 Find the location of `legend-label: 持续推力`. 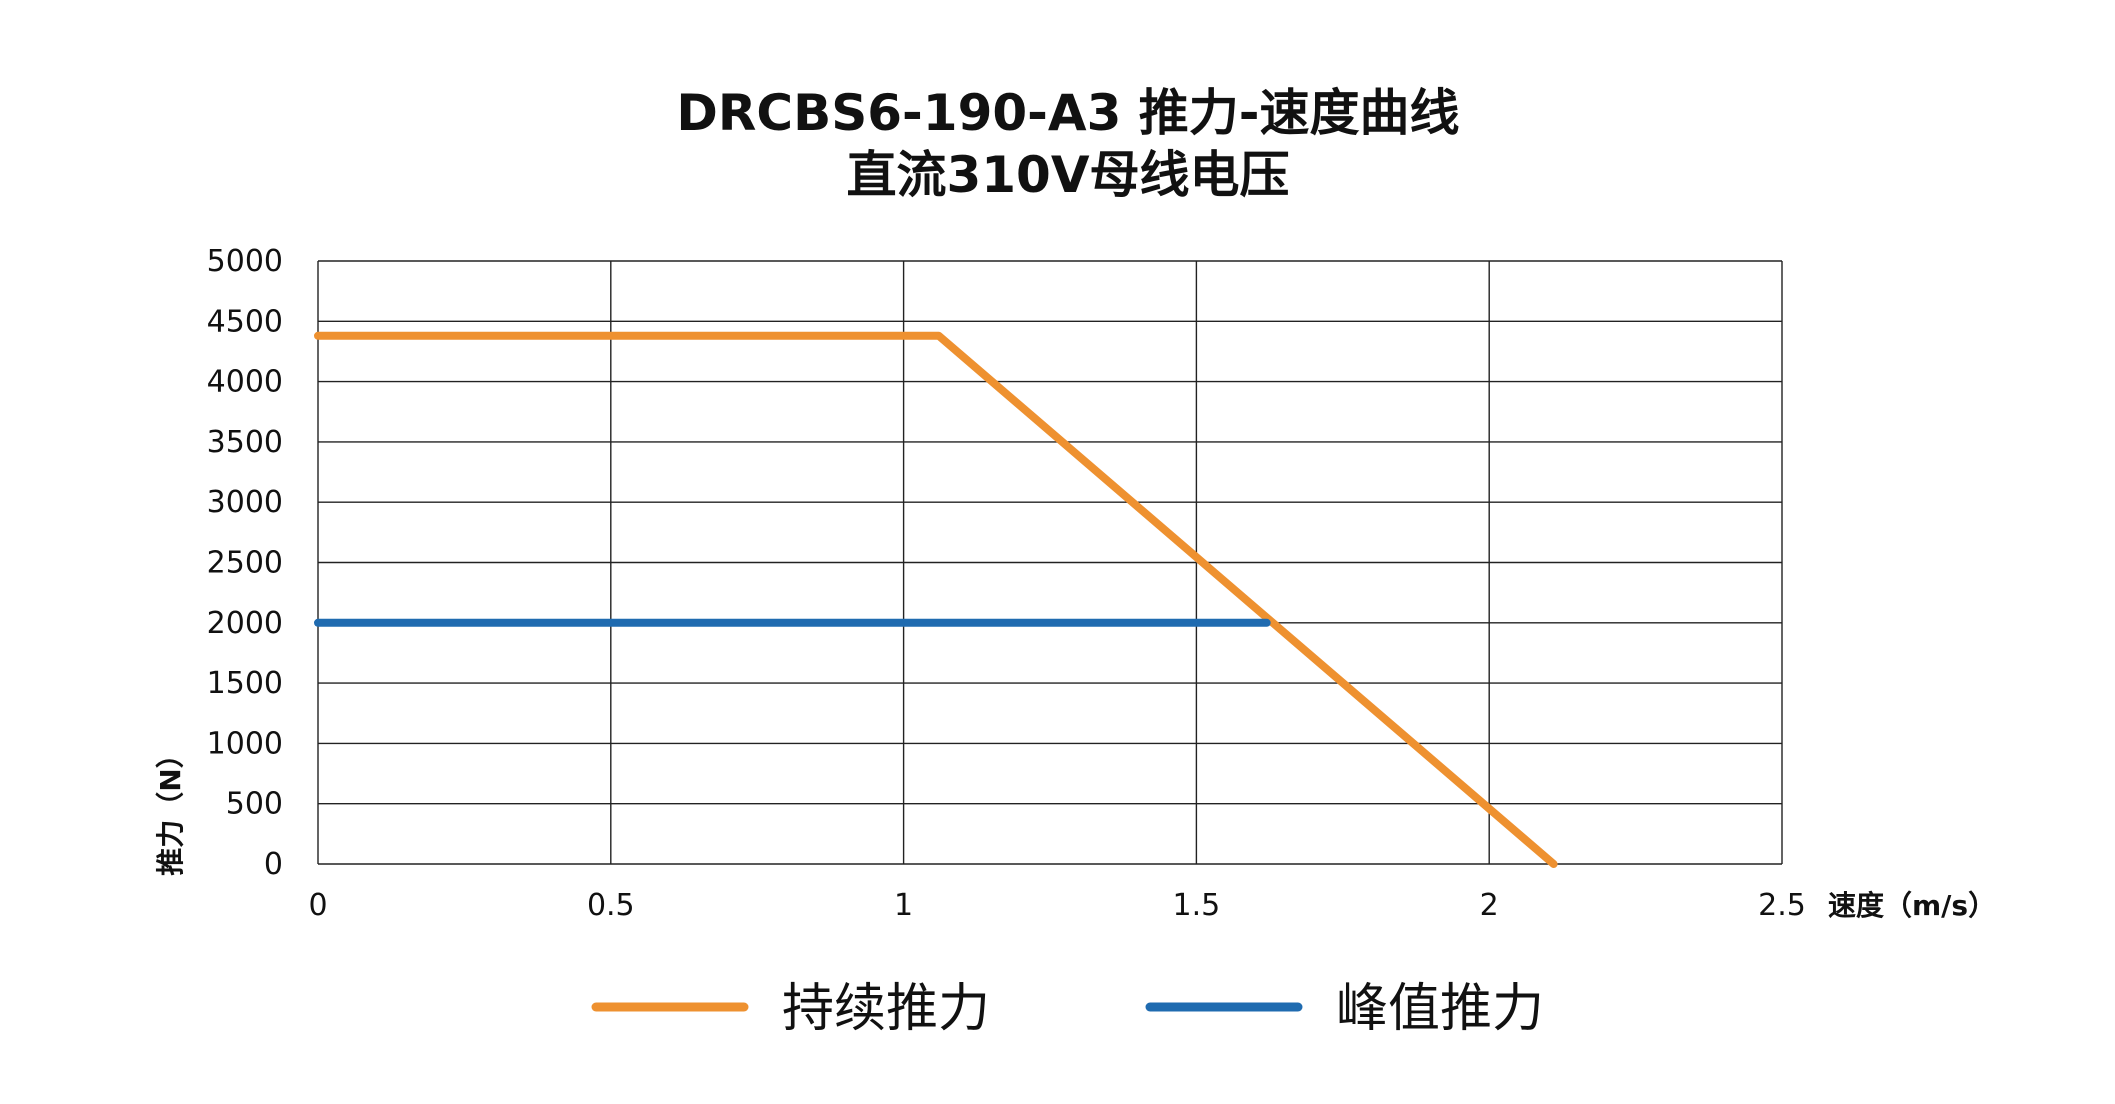

legend-label: 持续推力 is located at coordinates (886, 1009).